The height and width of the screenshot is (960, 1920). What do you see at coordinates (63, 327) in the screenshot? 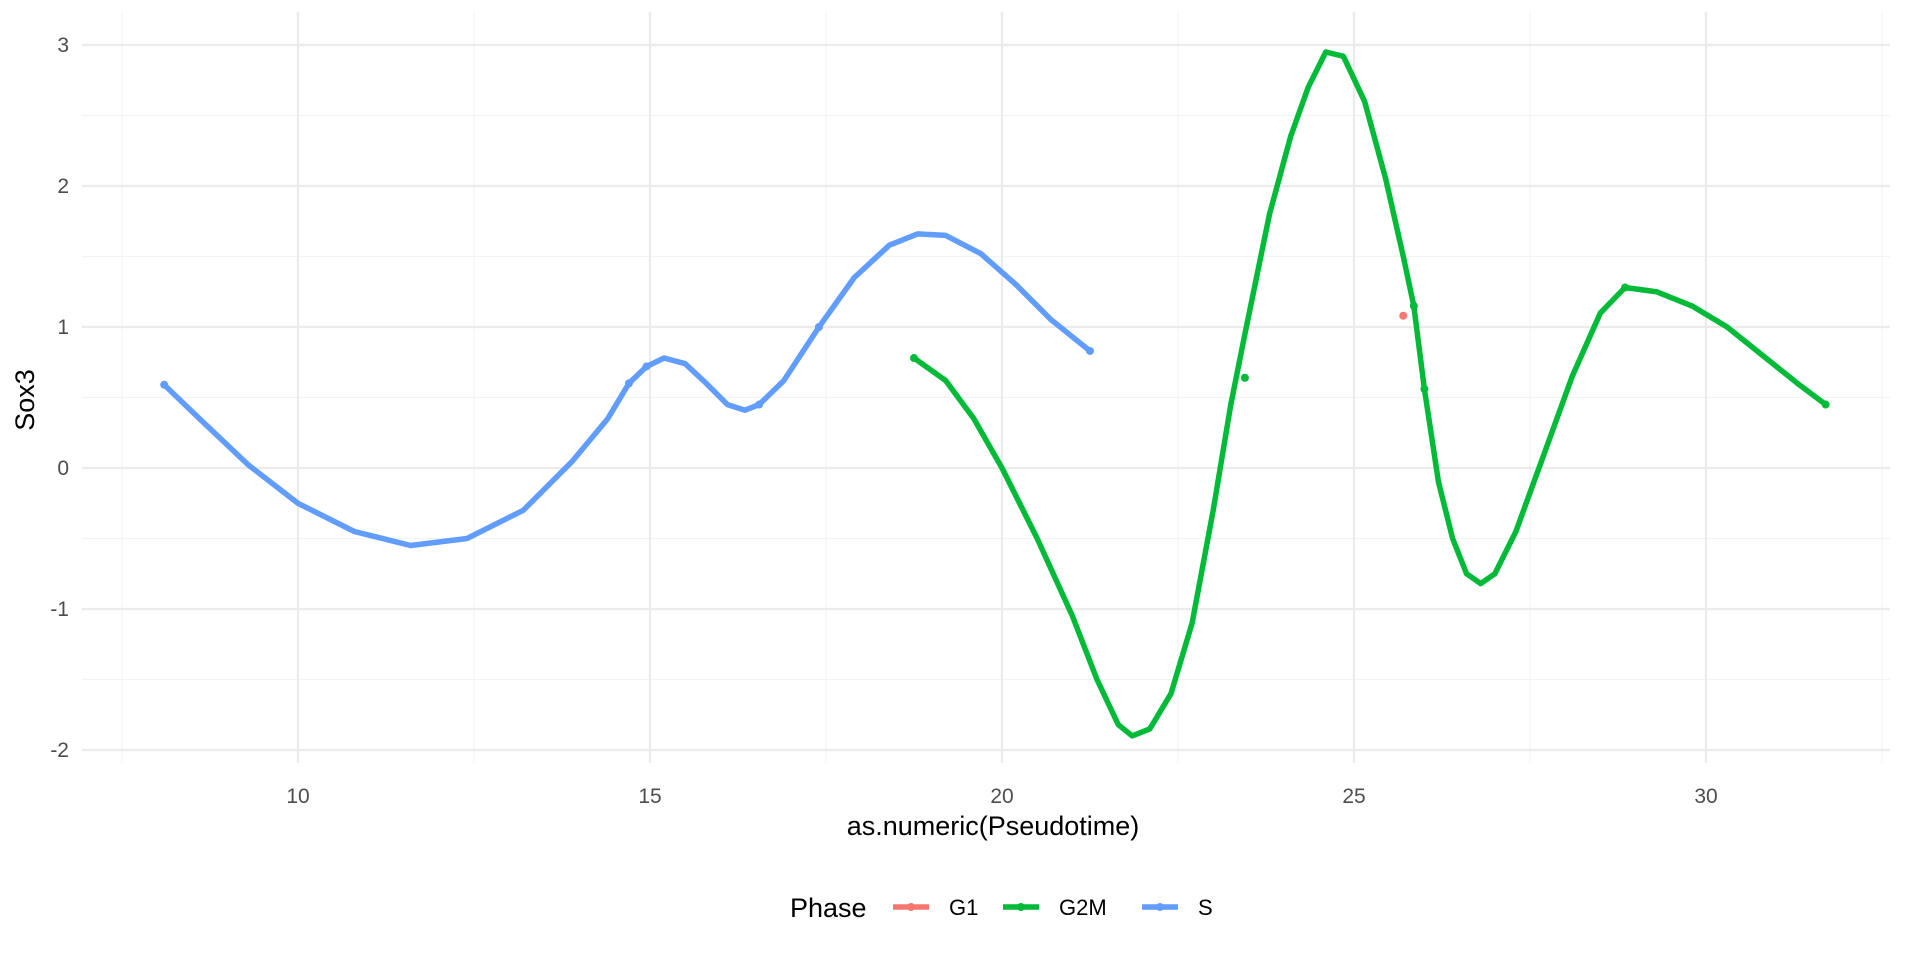
I see `y-tick-label: 1` at bounding box center [63, 327].